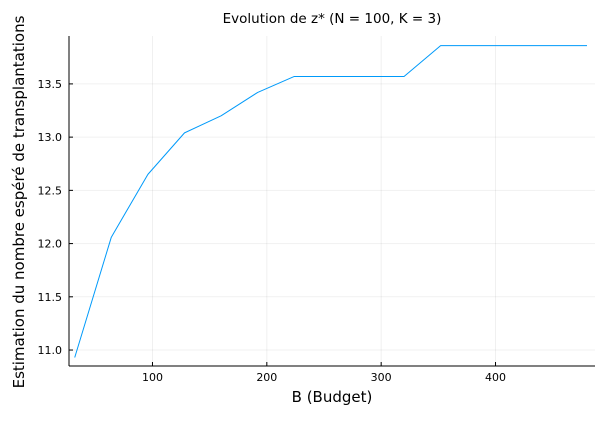  What do you see at coordinates (332, 397) in the screenshot?
I see `x-axis-title: B (Budget)` at bounding box center [332, 397].